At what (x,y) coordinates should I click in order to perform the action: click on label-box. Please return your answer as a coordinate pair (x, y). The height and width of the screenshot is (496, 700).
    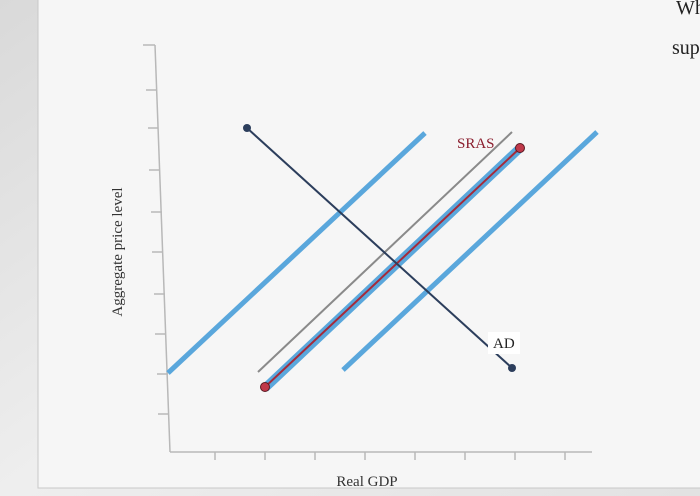
    Looking at the image, I should click on (504, 343).